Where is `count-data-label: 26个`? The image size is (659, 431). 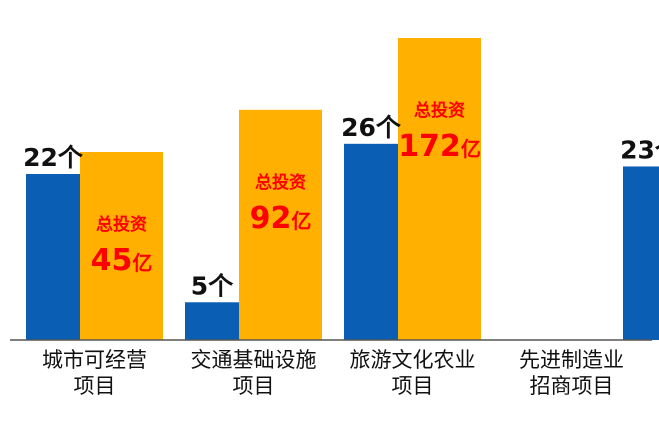
count-data-label: 26个 is located at coordinates (371, 127).